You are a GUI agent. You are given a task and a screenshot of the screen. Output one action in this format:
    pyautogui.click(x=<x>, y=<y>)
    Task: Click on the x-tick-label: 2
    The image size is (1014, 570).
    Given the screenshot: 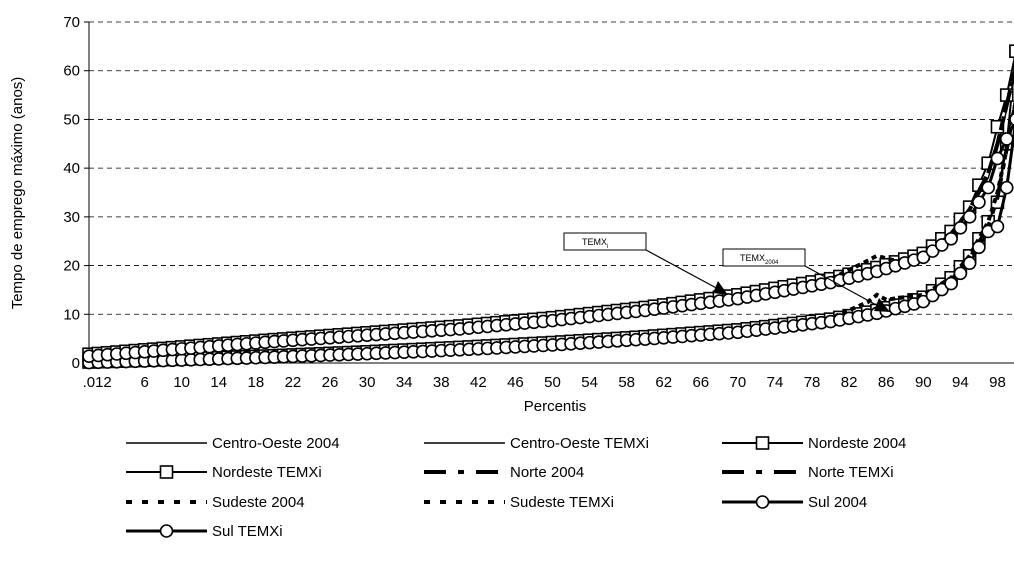 What is the action you would take?
    pyautogui.click(x=107, y=382)
    